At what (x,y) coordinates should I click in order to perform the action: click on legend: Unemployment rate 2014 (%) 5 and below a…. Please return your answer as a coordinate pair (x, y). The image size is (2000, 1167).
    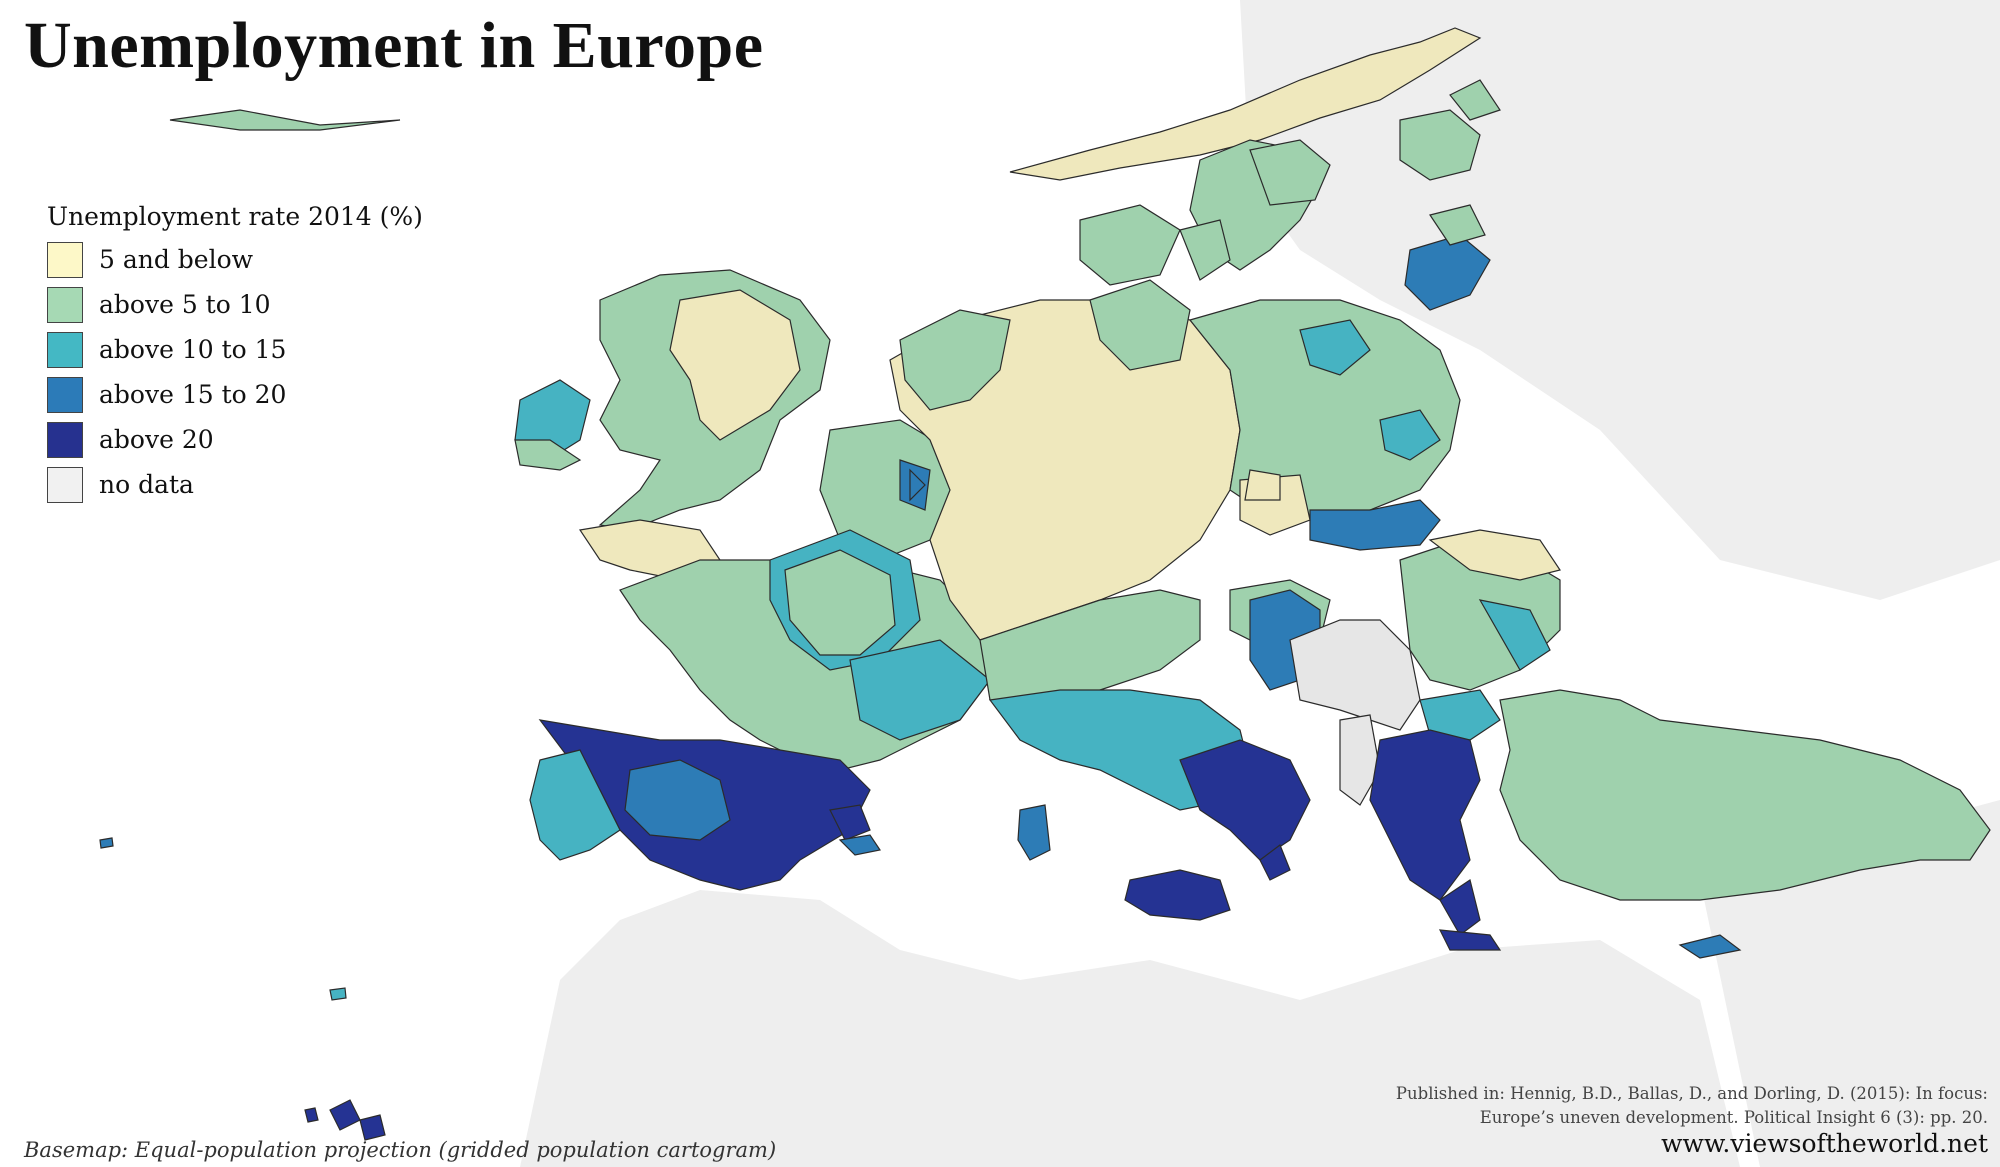
    Looking at the image, I should click on (235, 354).